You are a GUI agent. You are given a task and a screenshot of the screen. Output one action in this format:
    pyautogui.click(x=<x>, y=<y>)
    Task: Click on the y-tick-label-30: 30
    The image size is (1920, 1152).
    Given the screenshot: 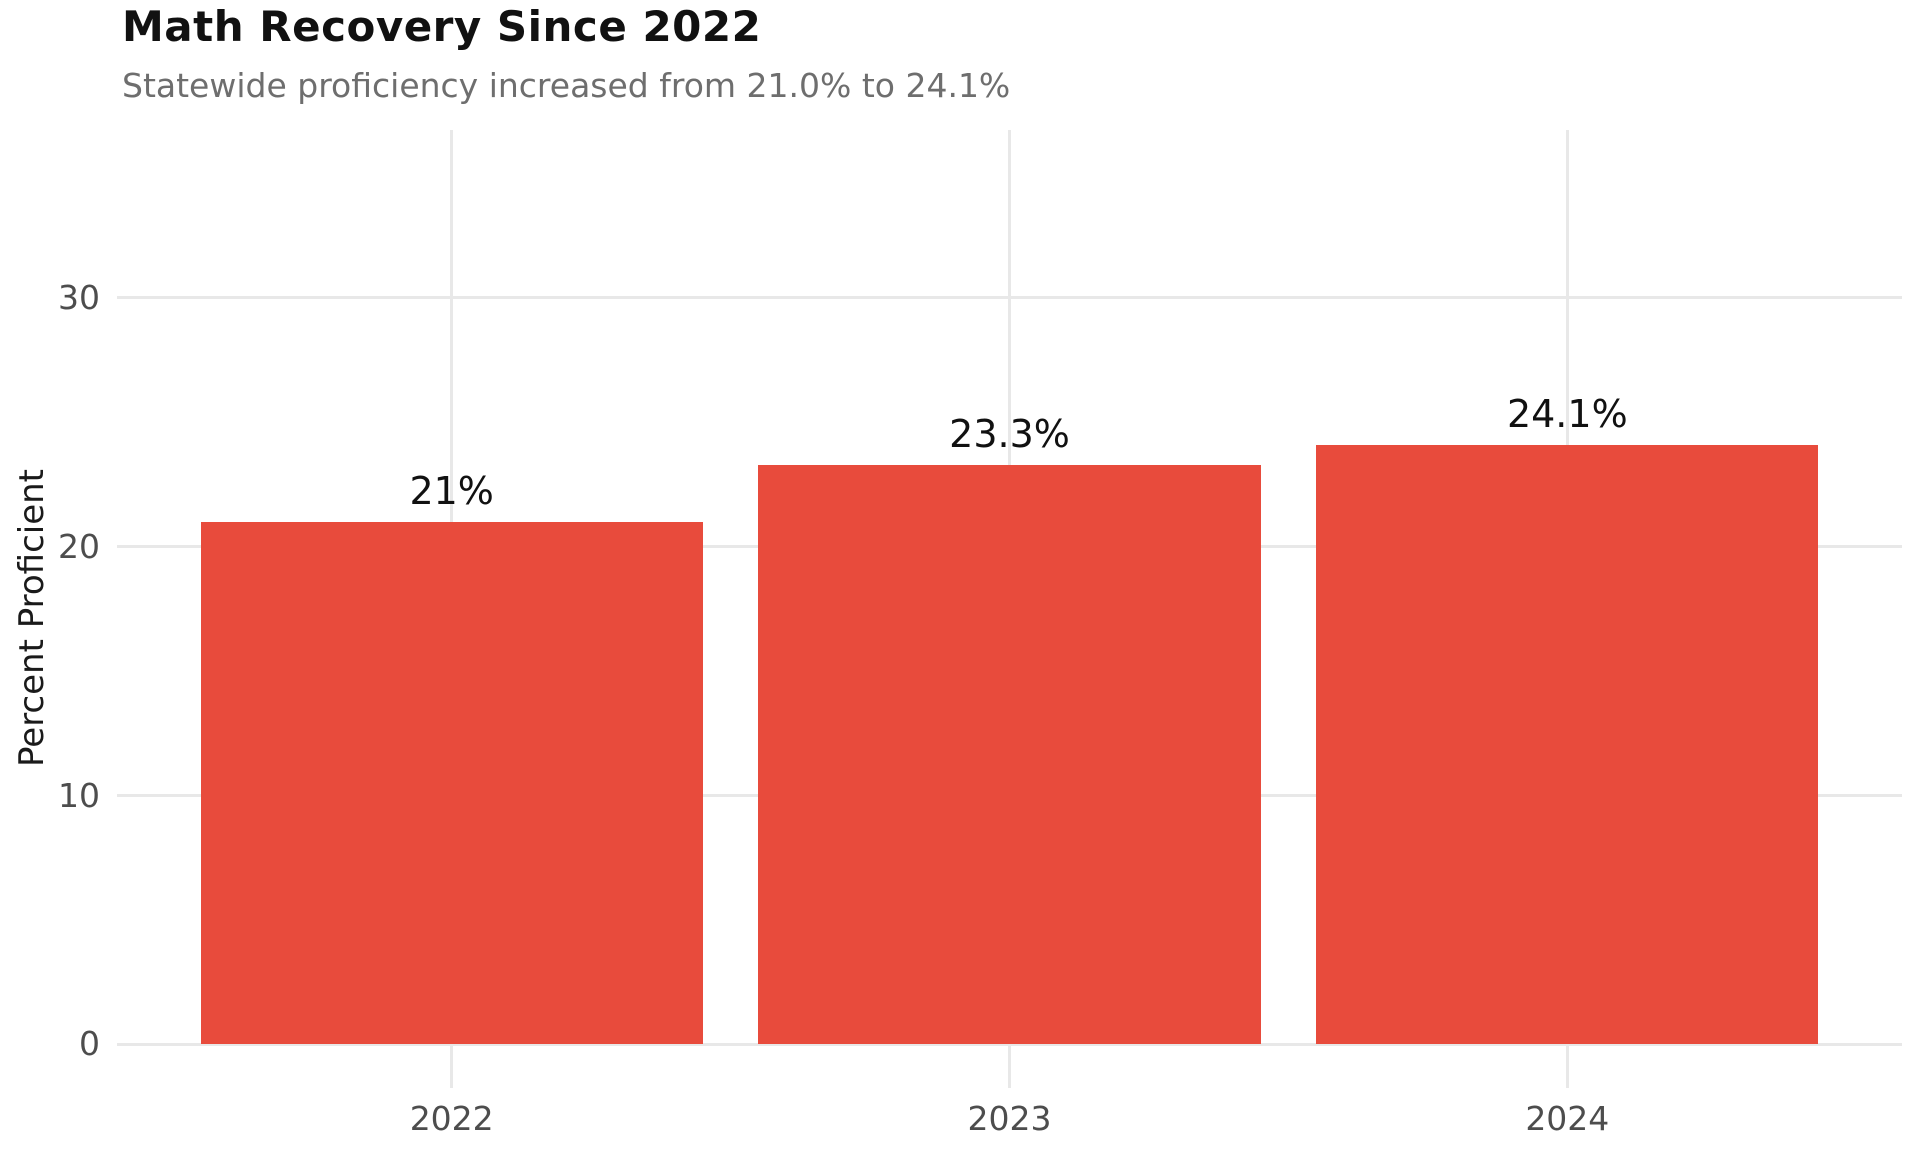 What is the action you would take?
    pyautogui.click(x=79, y=297)
    